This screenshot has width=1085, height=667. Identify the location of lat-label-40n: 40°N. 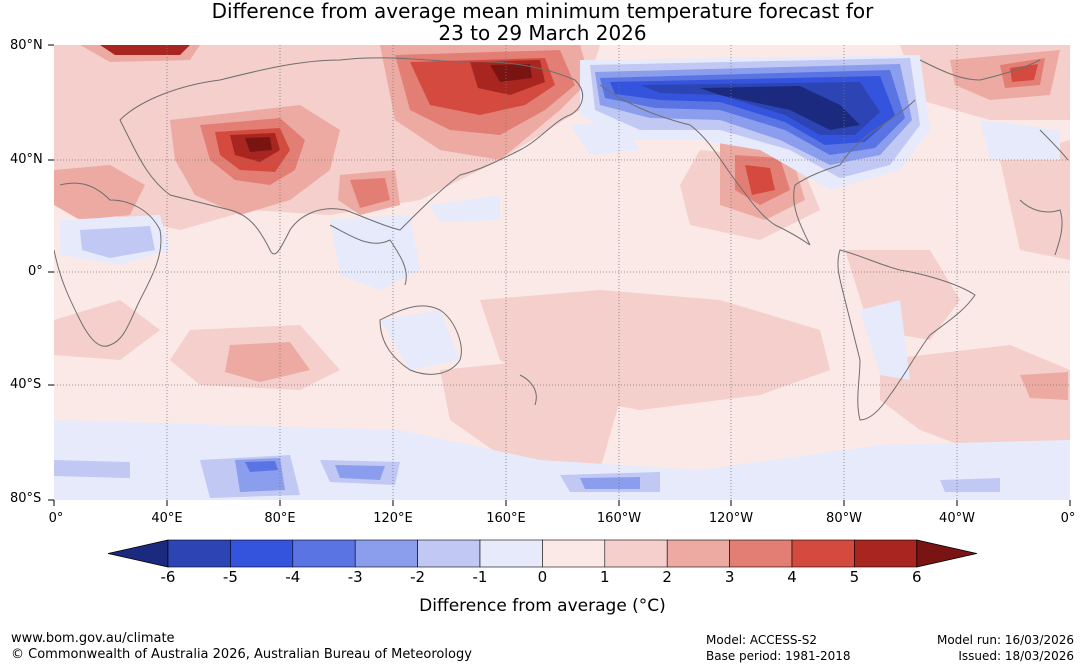
(26, 159).